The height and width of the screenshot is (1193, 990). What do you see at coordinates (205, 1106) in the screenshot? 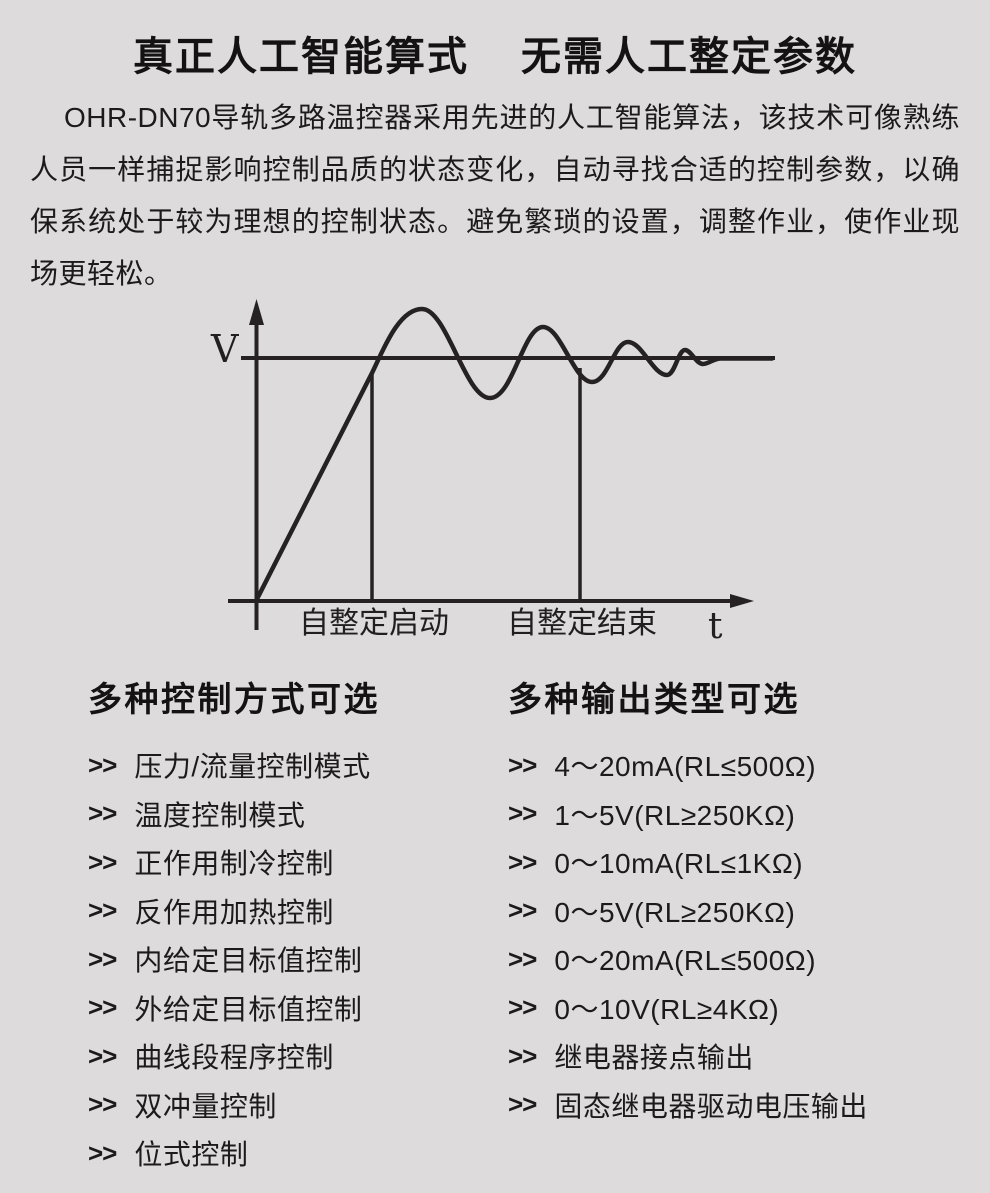
I see `list-item-label: 双冲量控制` at bounding box center [205, 1106].